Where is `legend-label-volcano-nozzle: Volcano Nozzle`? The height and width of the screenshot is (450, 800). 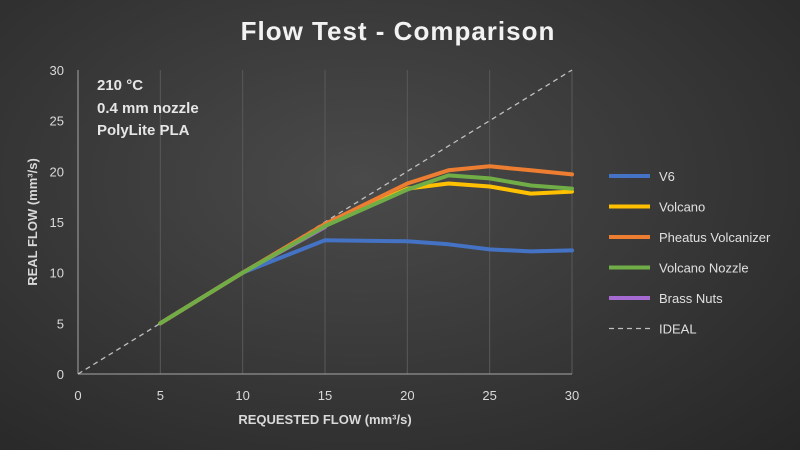
legend-label-volcano-nozzle: Volcano Nozzle is located at coordinates (704, 268).